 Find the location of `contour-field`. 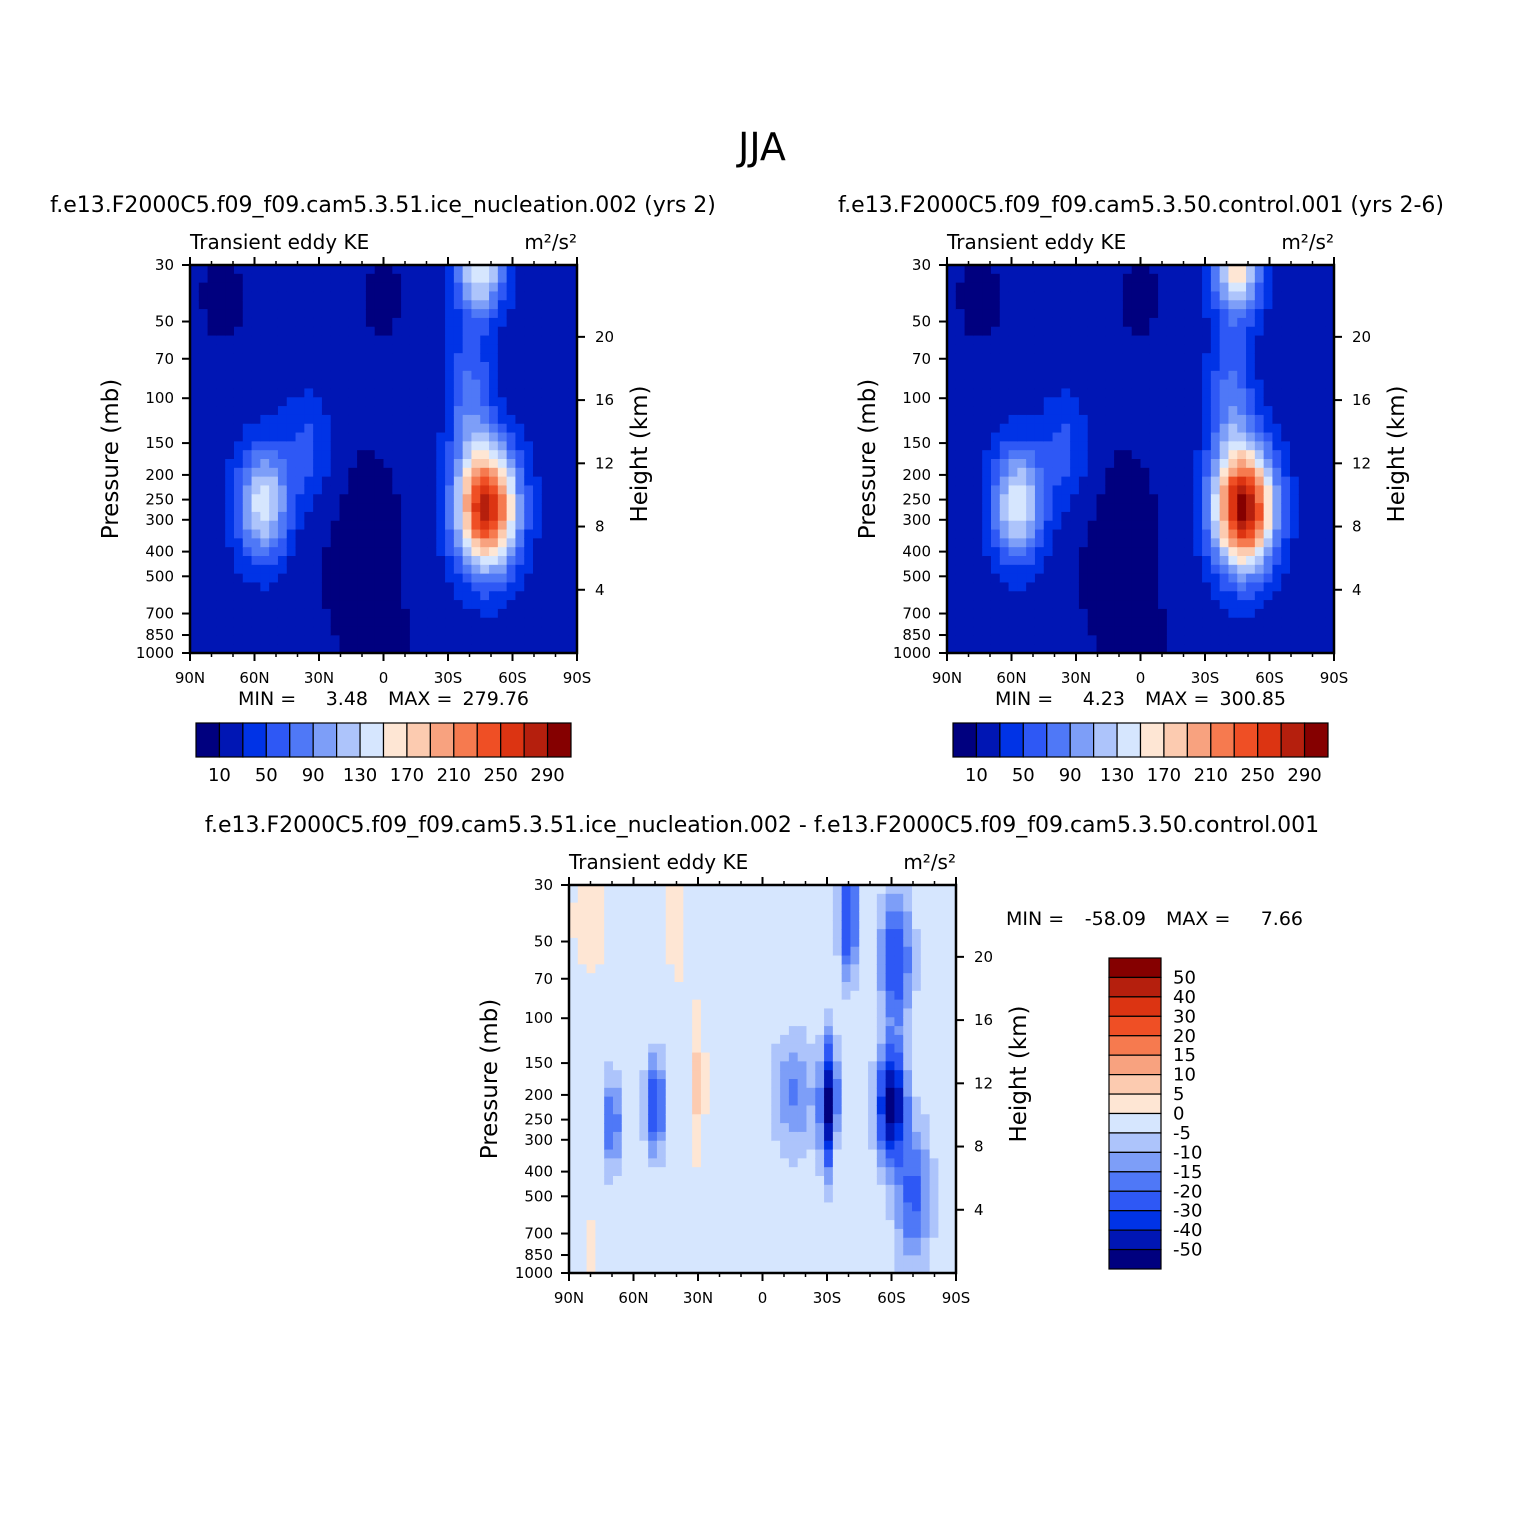

contour-field is located at coordinates (1141, 459).